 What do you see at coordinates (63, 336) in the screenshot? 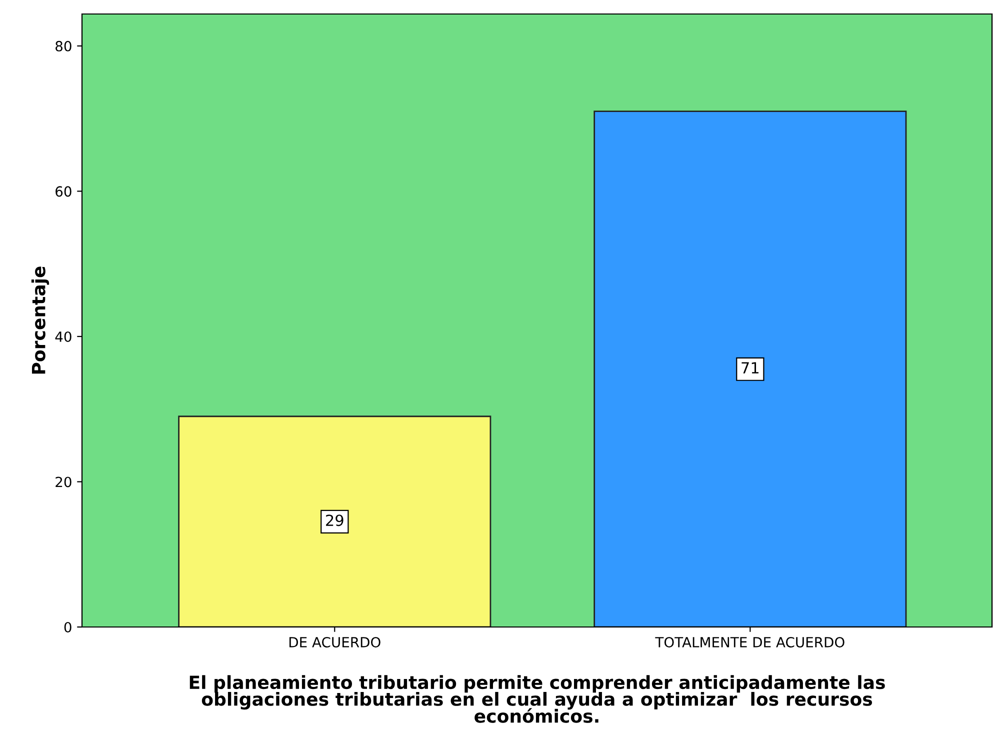
I see `y-tick-label: 40` at bounding box center [63, 336].